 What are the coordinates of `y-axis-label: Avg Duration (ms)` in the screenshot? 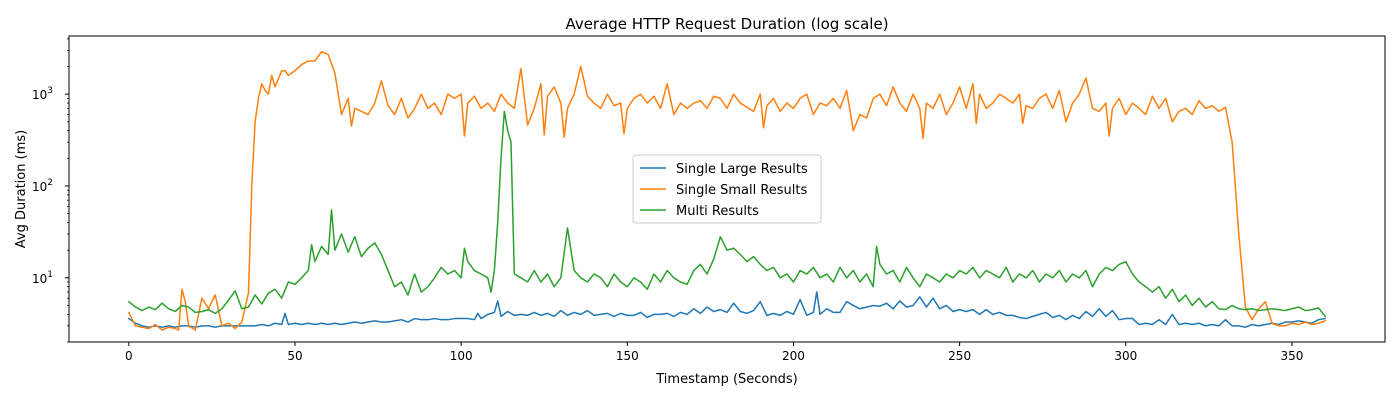 It's located at (21, 189).